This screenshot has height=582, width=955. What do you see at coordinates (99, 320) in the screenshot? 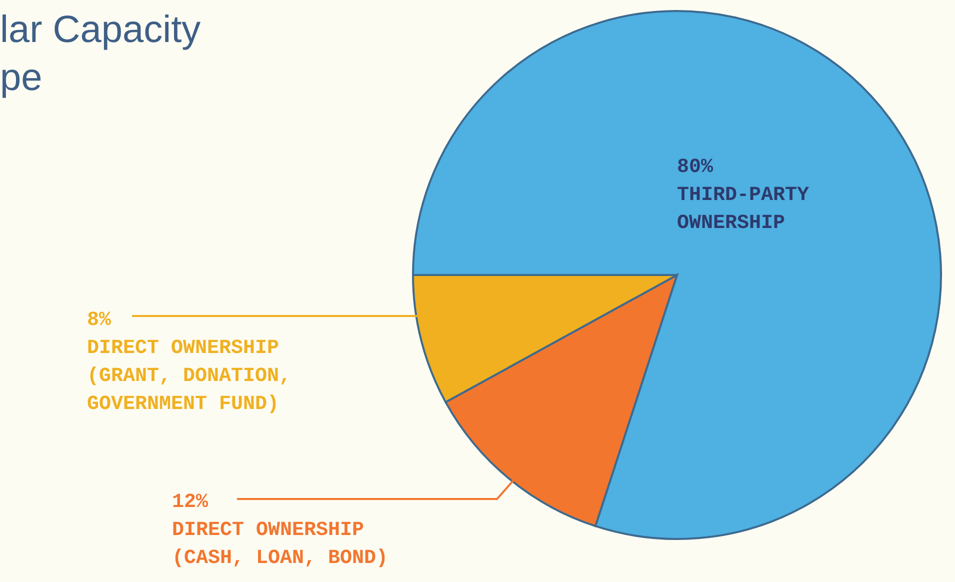
I see `data-label: 8%` at bounding box center [99, 320].